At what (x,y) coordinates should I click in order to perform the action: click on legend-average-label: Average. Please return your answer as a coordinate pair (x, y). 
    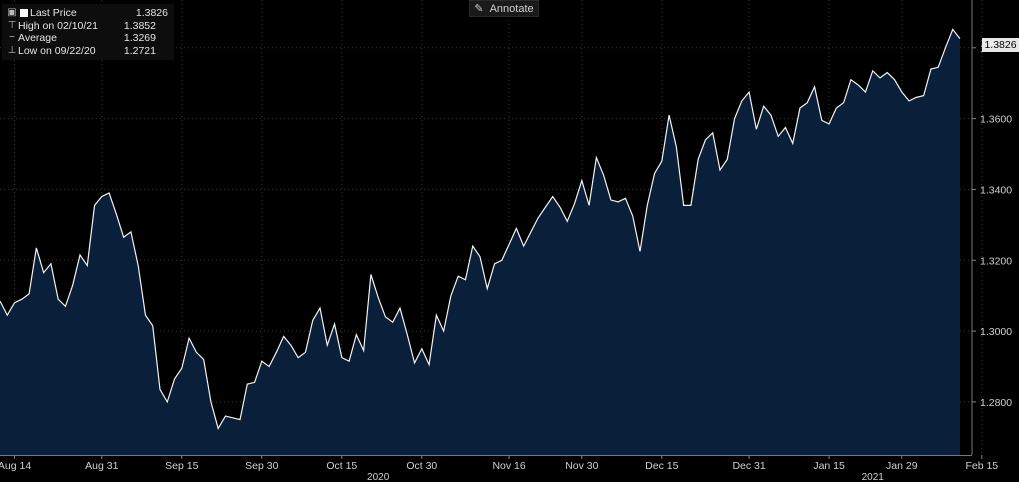
    Looking at the image, I should click on (37, 38).